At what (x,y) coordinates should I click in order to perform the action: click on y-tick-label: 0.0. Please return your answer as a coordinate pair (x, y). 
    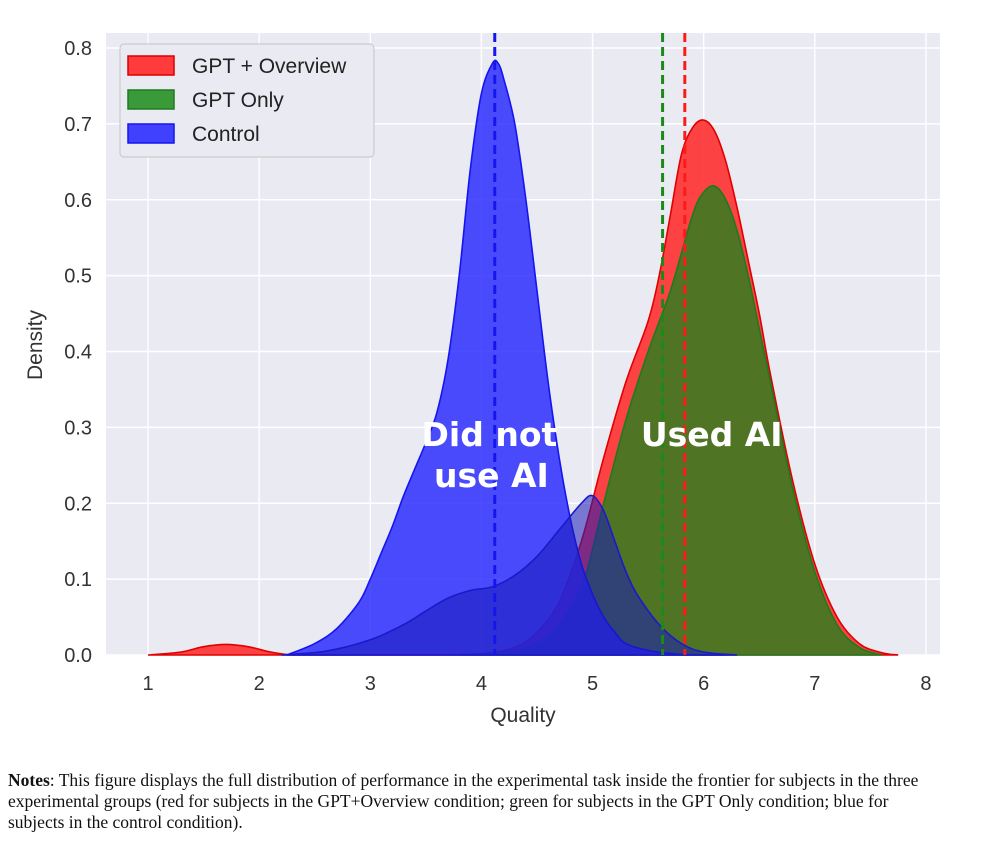
    Looking at the image, I should click on (78, 656).